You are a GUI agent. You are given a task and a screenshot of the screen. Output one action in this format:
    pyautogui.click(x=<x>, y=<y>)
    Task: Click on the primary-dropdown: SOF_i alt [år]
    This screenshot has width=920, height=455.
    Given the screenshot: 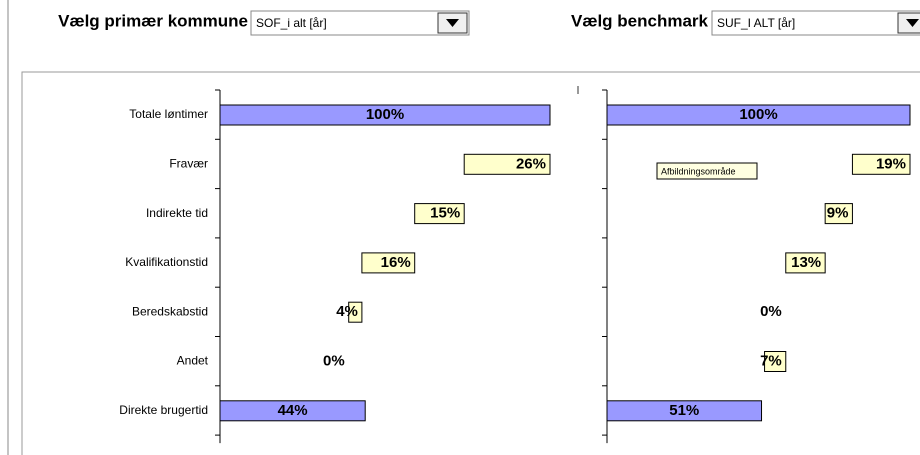 What is the action you would take?
    pyautogui.click(x=360, y=23)
    